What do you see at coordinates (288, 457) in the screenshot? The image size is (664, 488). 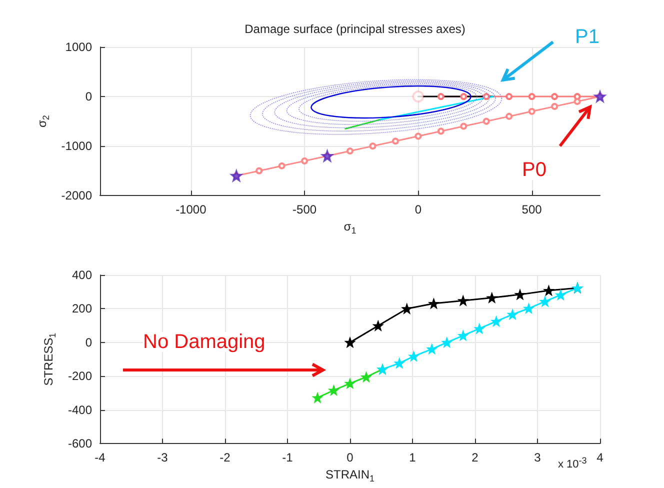 I see `x-tick-label: -1` at bounding box center [288, 457].